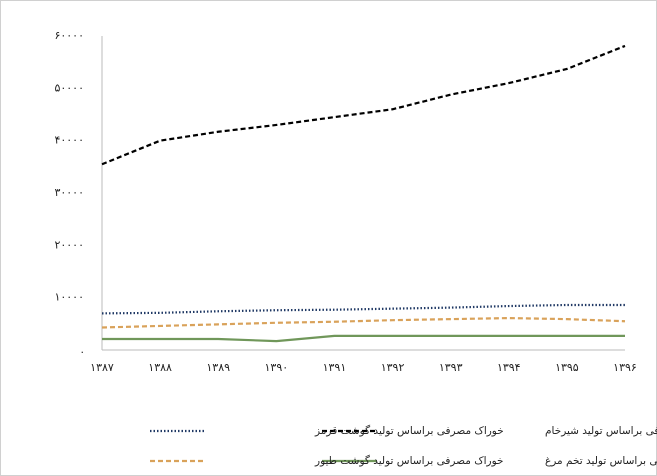 Image resolution: width=657 pixels, height=476 pixels. I want to click on x-tick-label: ۱۳۹۴, so click(509, 367).